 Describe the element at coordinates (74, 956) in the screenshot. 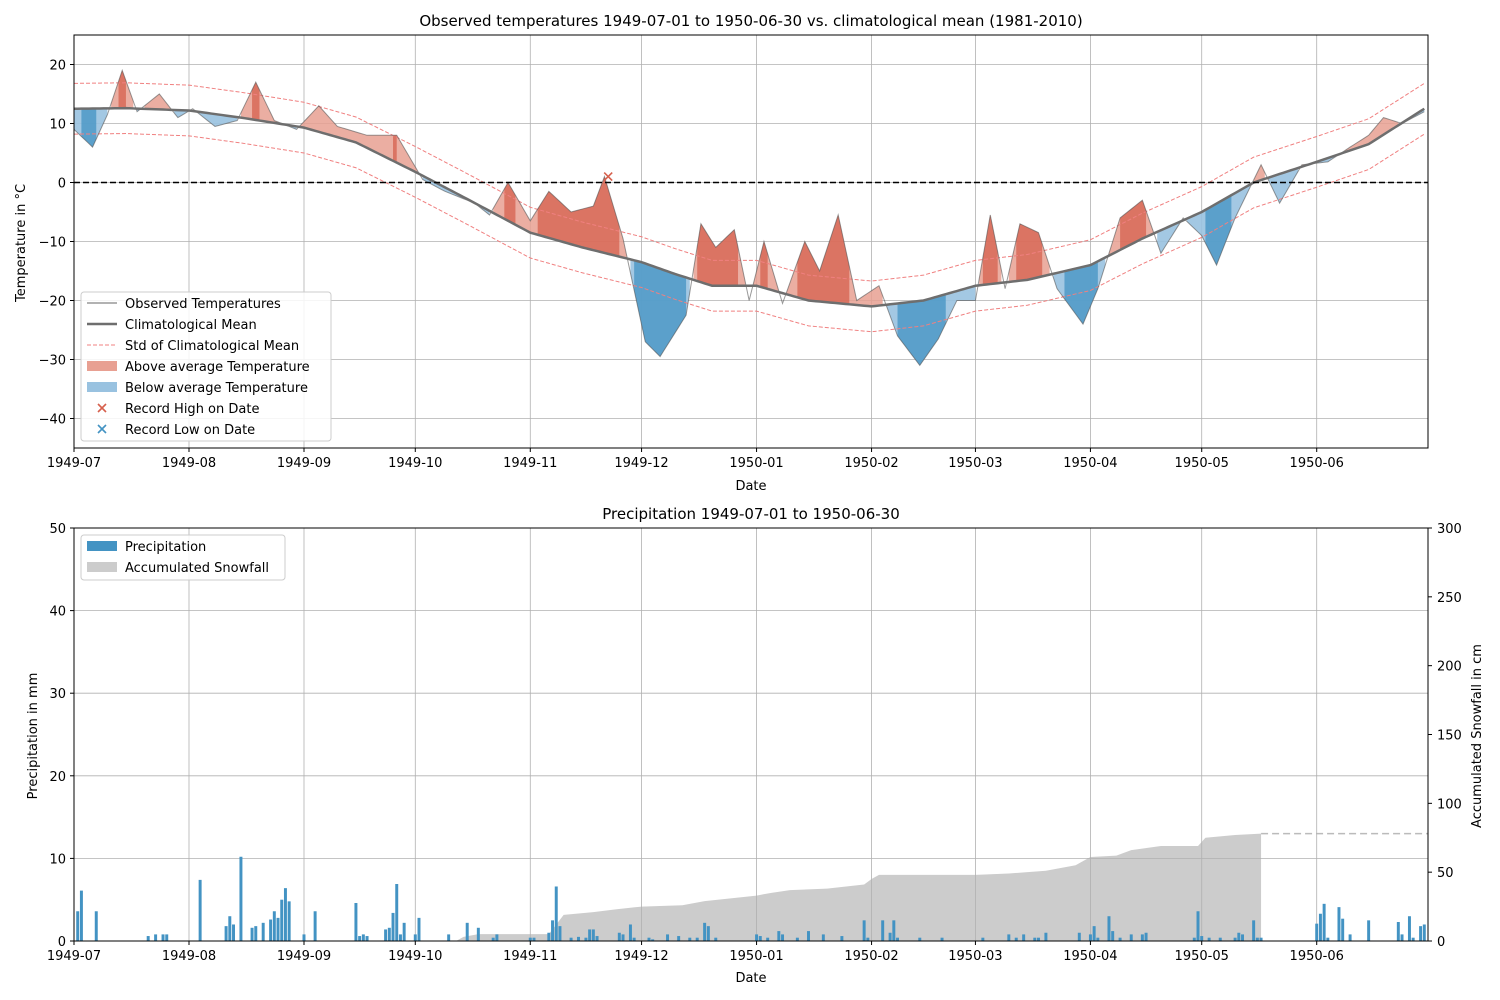

I see `precipitation-x-tick-label: 1949-07` at that location.